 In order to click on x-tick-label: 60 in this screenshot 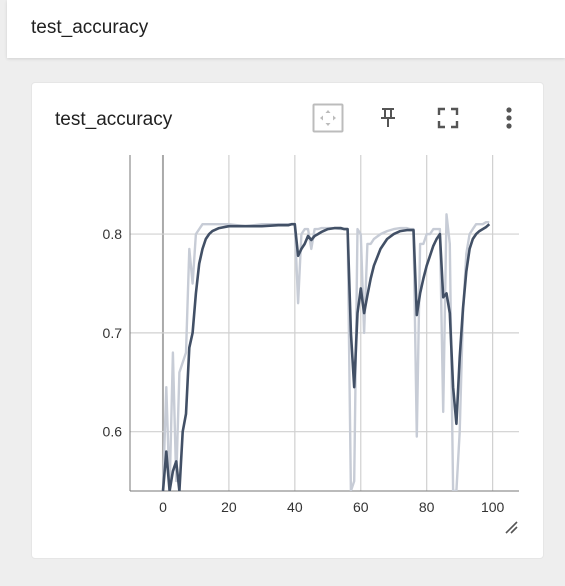, I will do `click(361, 507)`.